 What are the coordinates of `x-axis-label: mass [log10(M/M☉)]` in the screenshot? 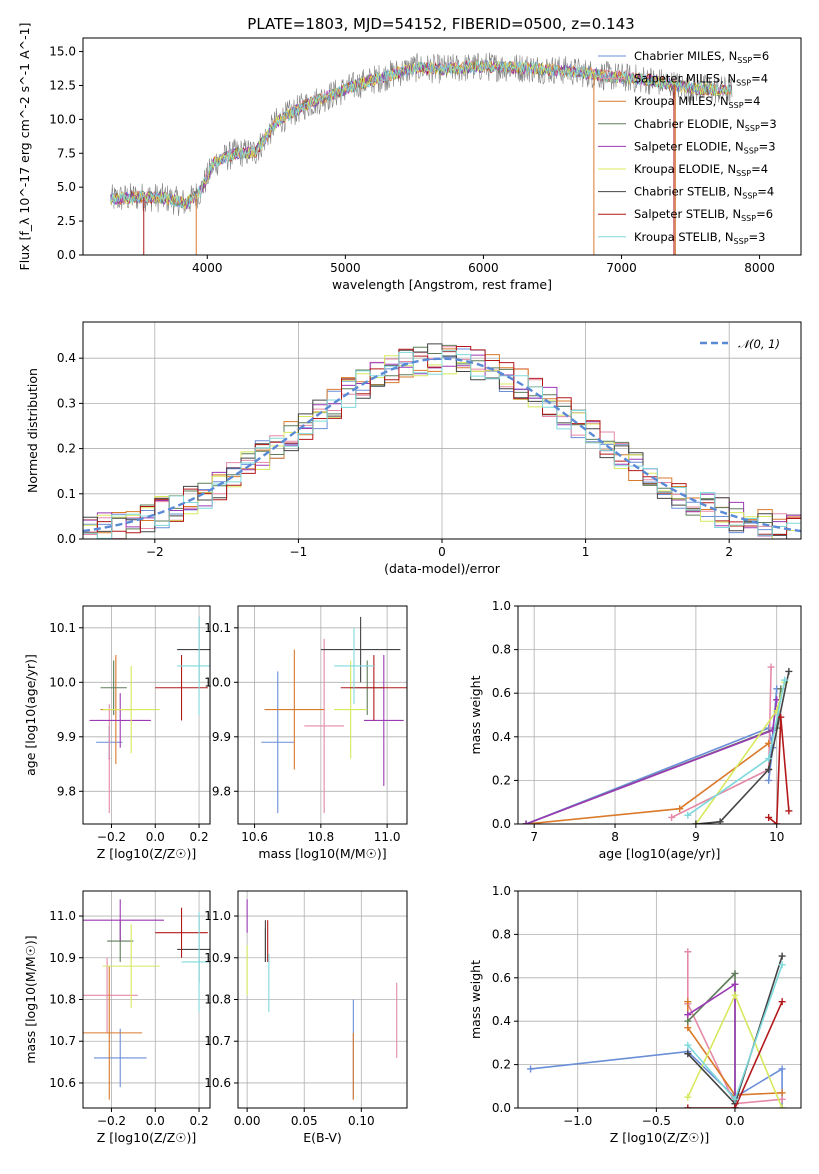 It's located at (322, 853).